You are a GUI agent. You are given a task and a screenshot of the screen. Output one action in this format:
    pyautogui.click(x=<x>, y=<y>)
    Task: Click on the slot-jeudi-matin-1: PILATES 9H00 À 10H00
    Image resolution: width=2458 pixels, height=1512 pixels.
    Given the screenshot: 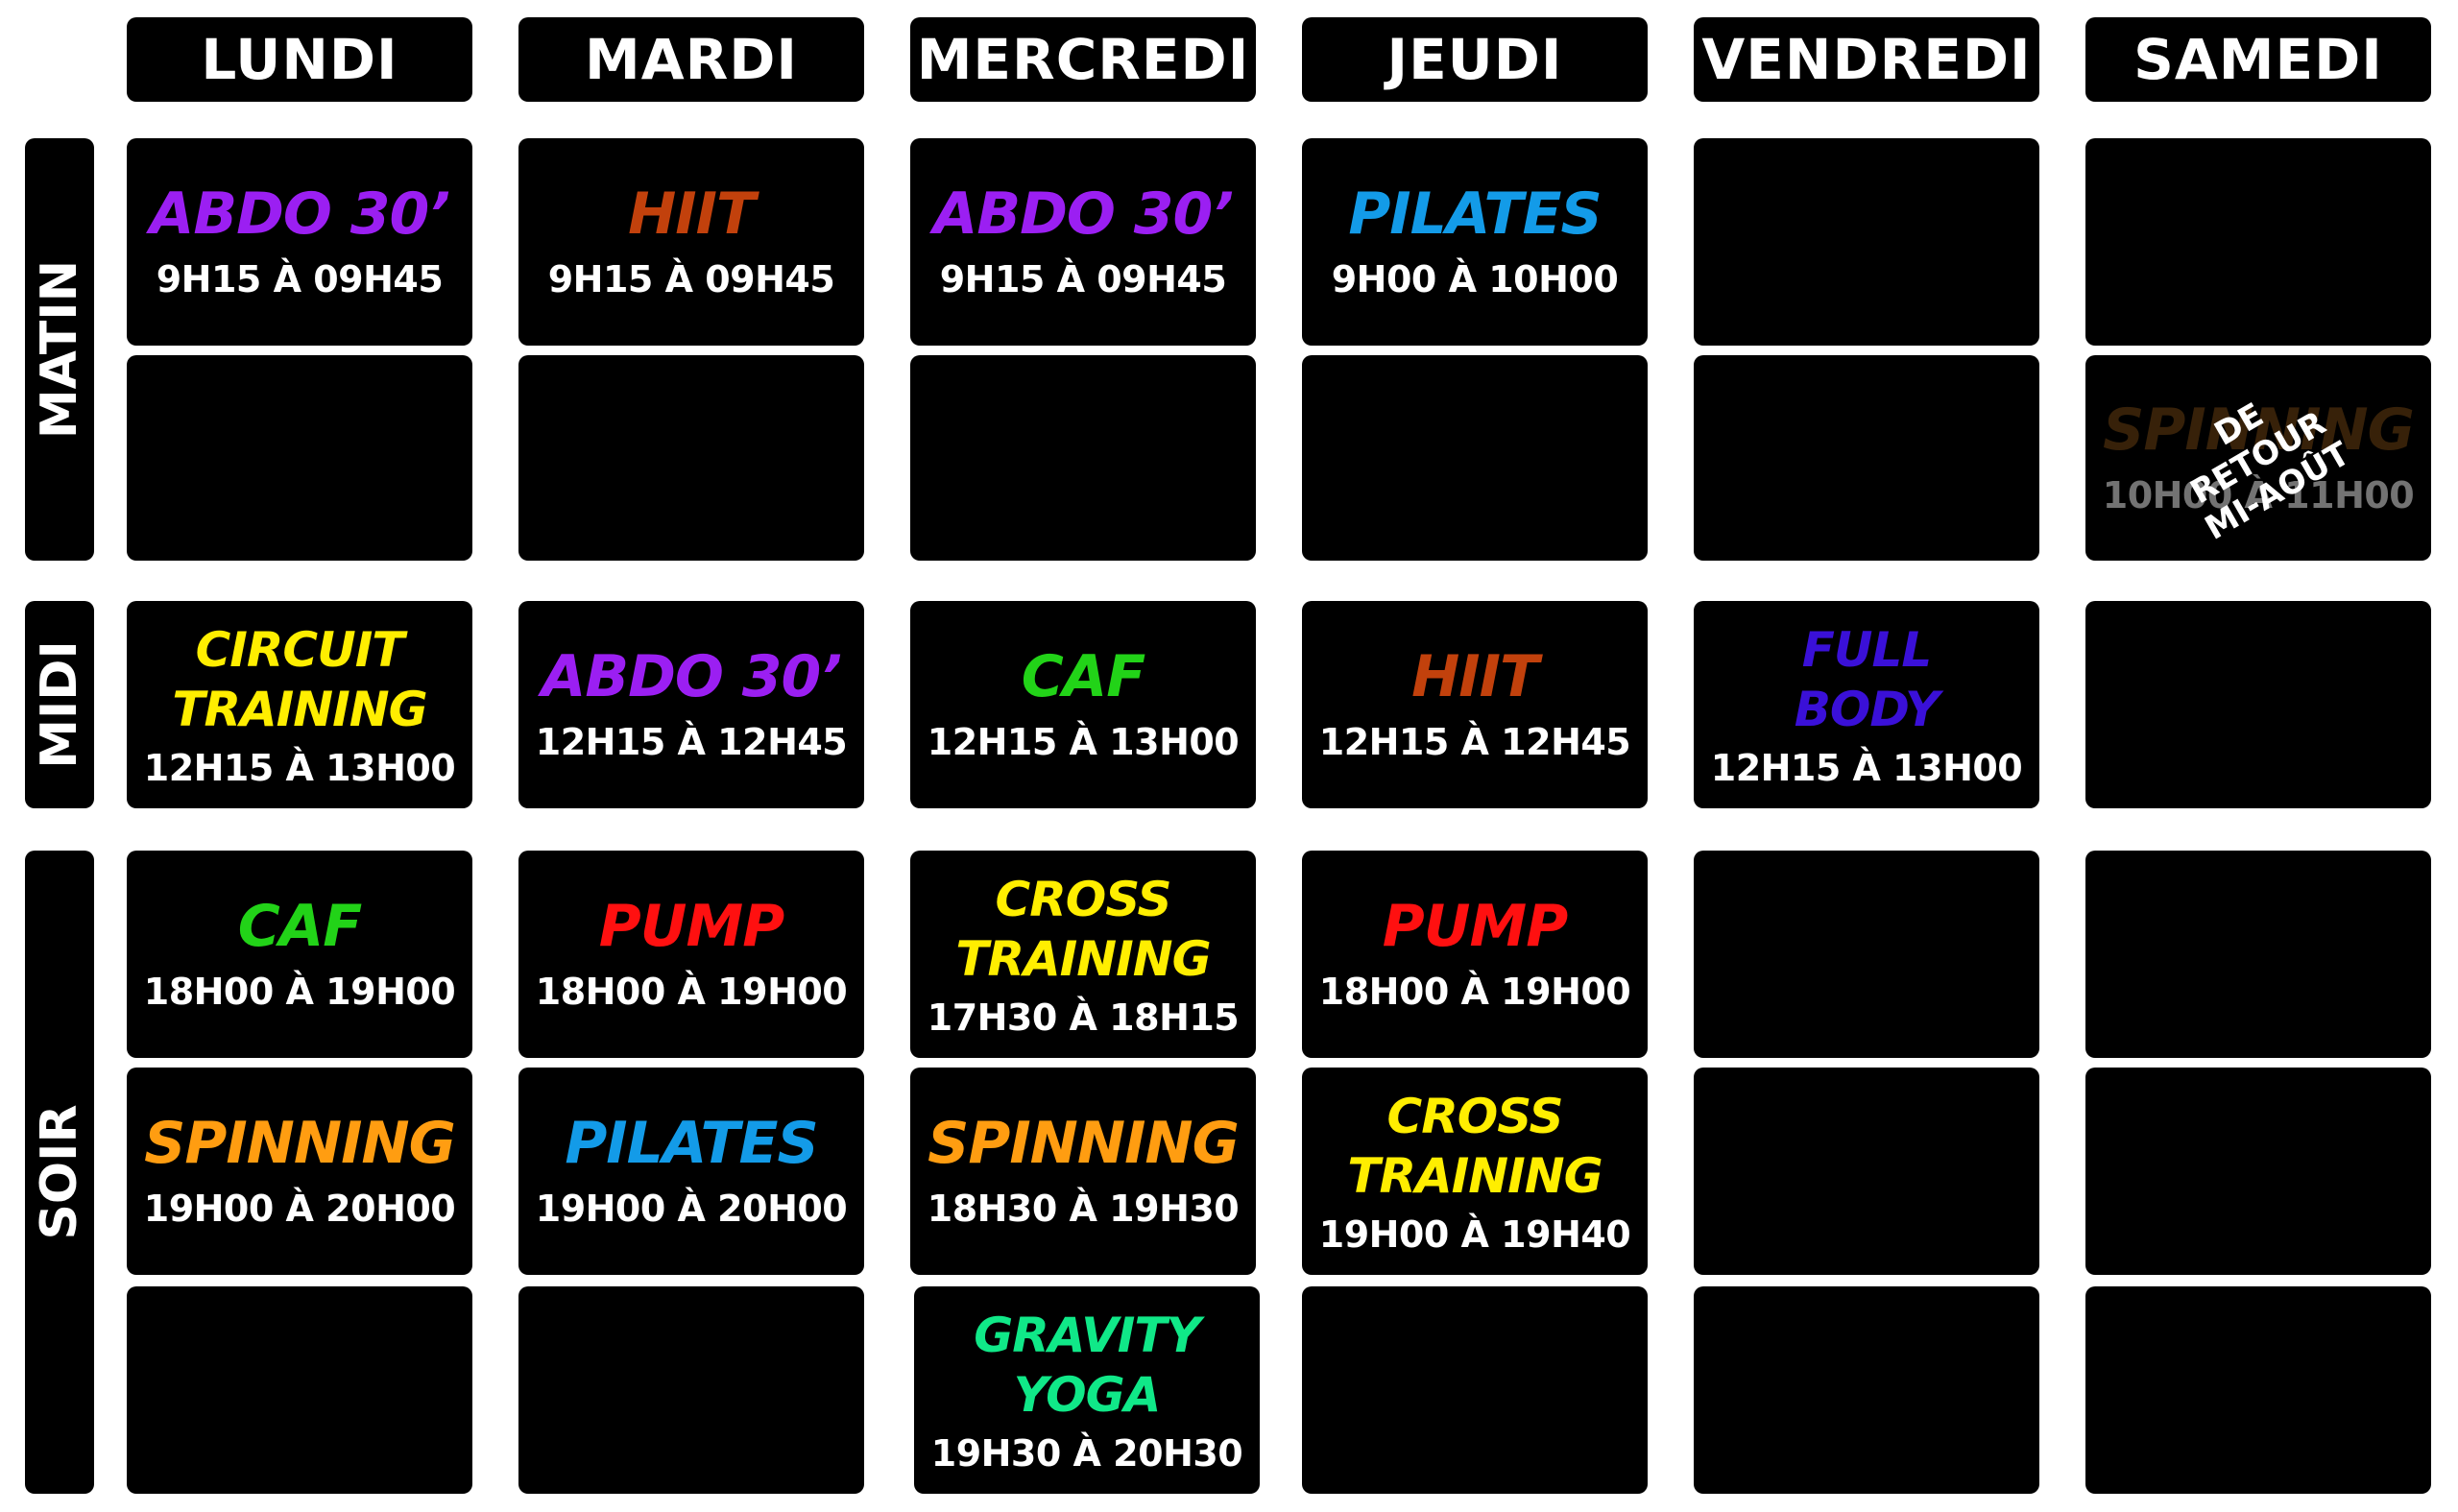 What is the action you would take?
    pyautogui.click(x=1475, y=242)
    